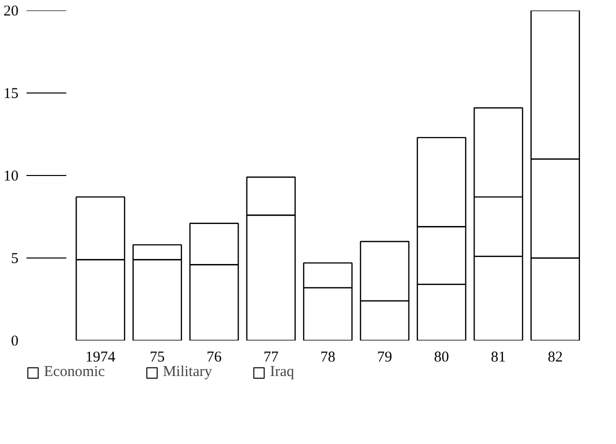 This screenshot has width=616, height=444. I want to click on x-tick-label: 1974, so click(100, 358).